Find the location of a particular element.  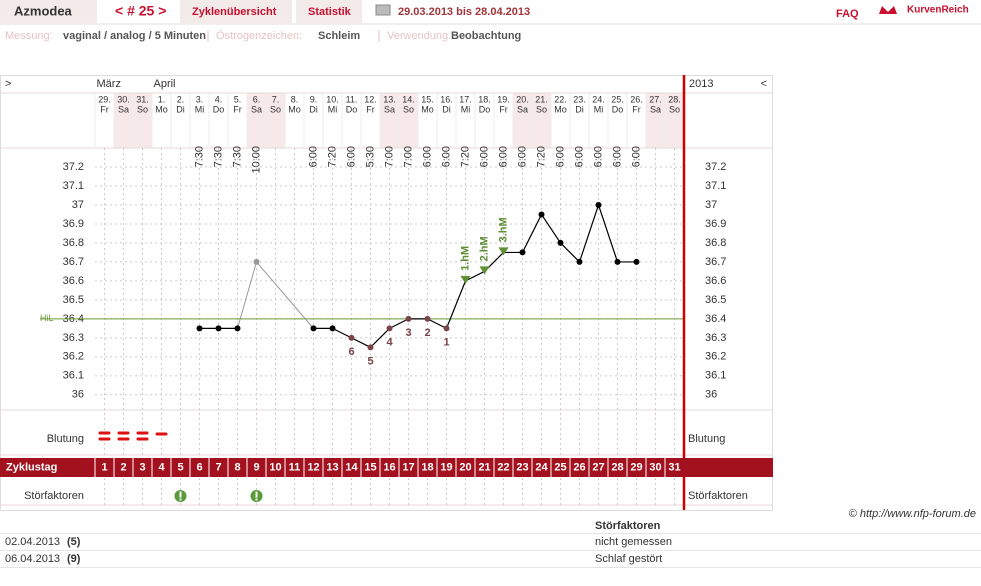

cycle-day: 25 is located at coordinates (560, 467).